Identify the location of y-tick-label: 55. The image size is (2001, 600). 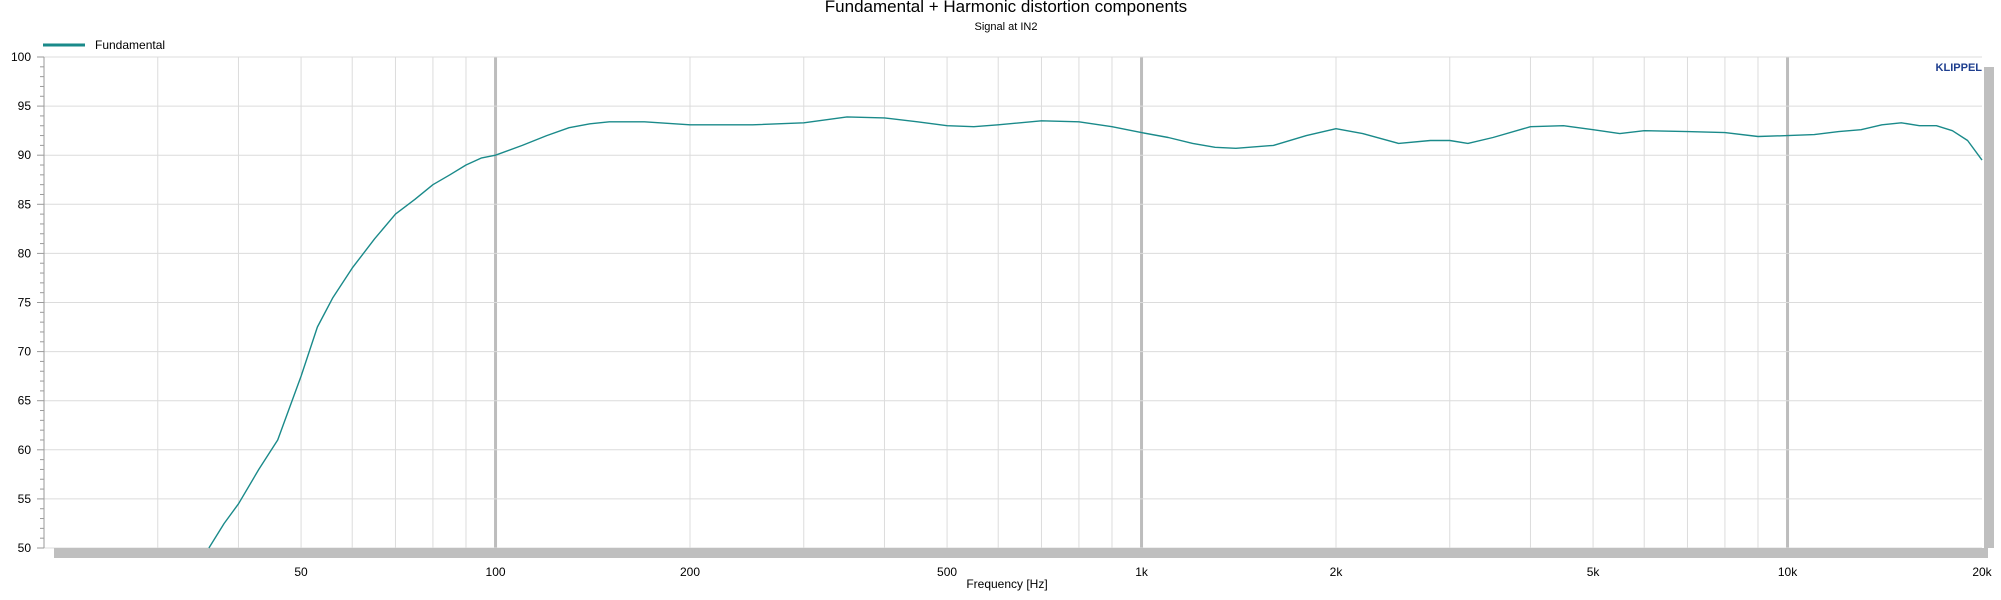
(25, 499).